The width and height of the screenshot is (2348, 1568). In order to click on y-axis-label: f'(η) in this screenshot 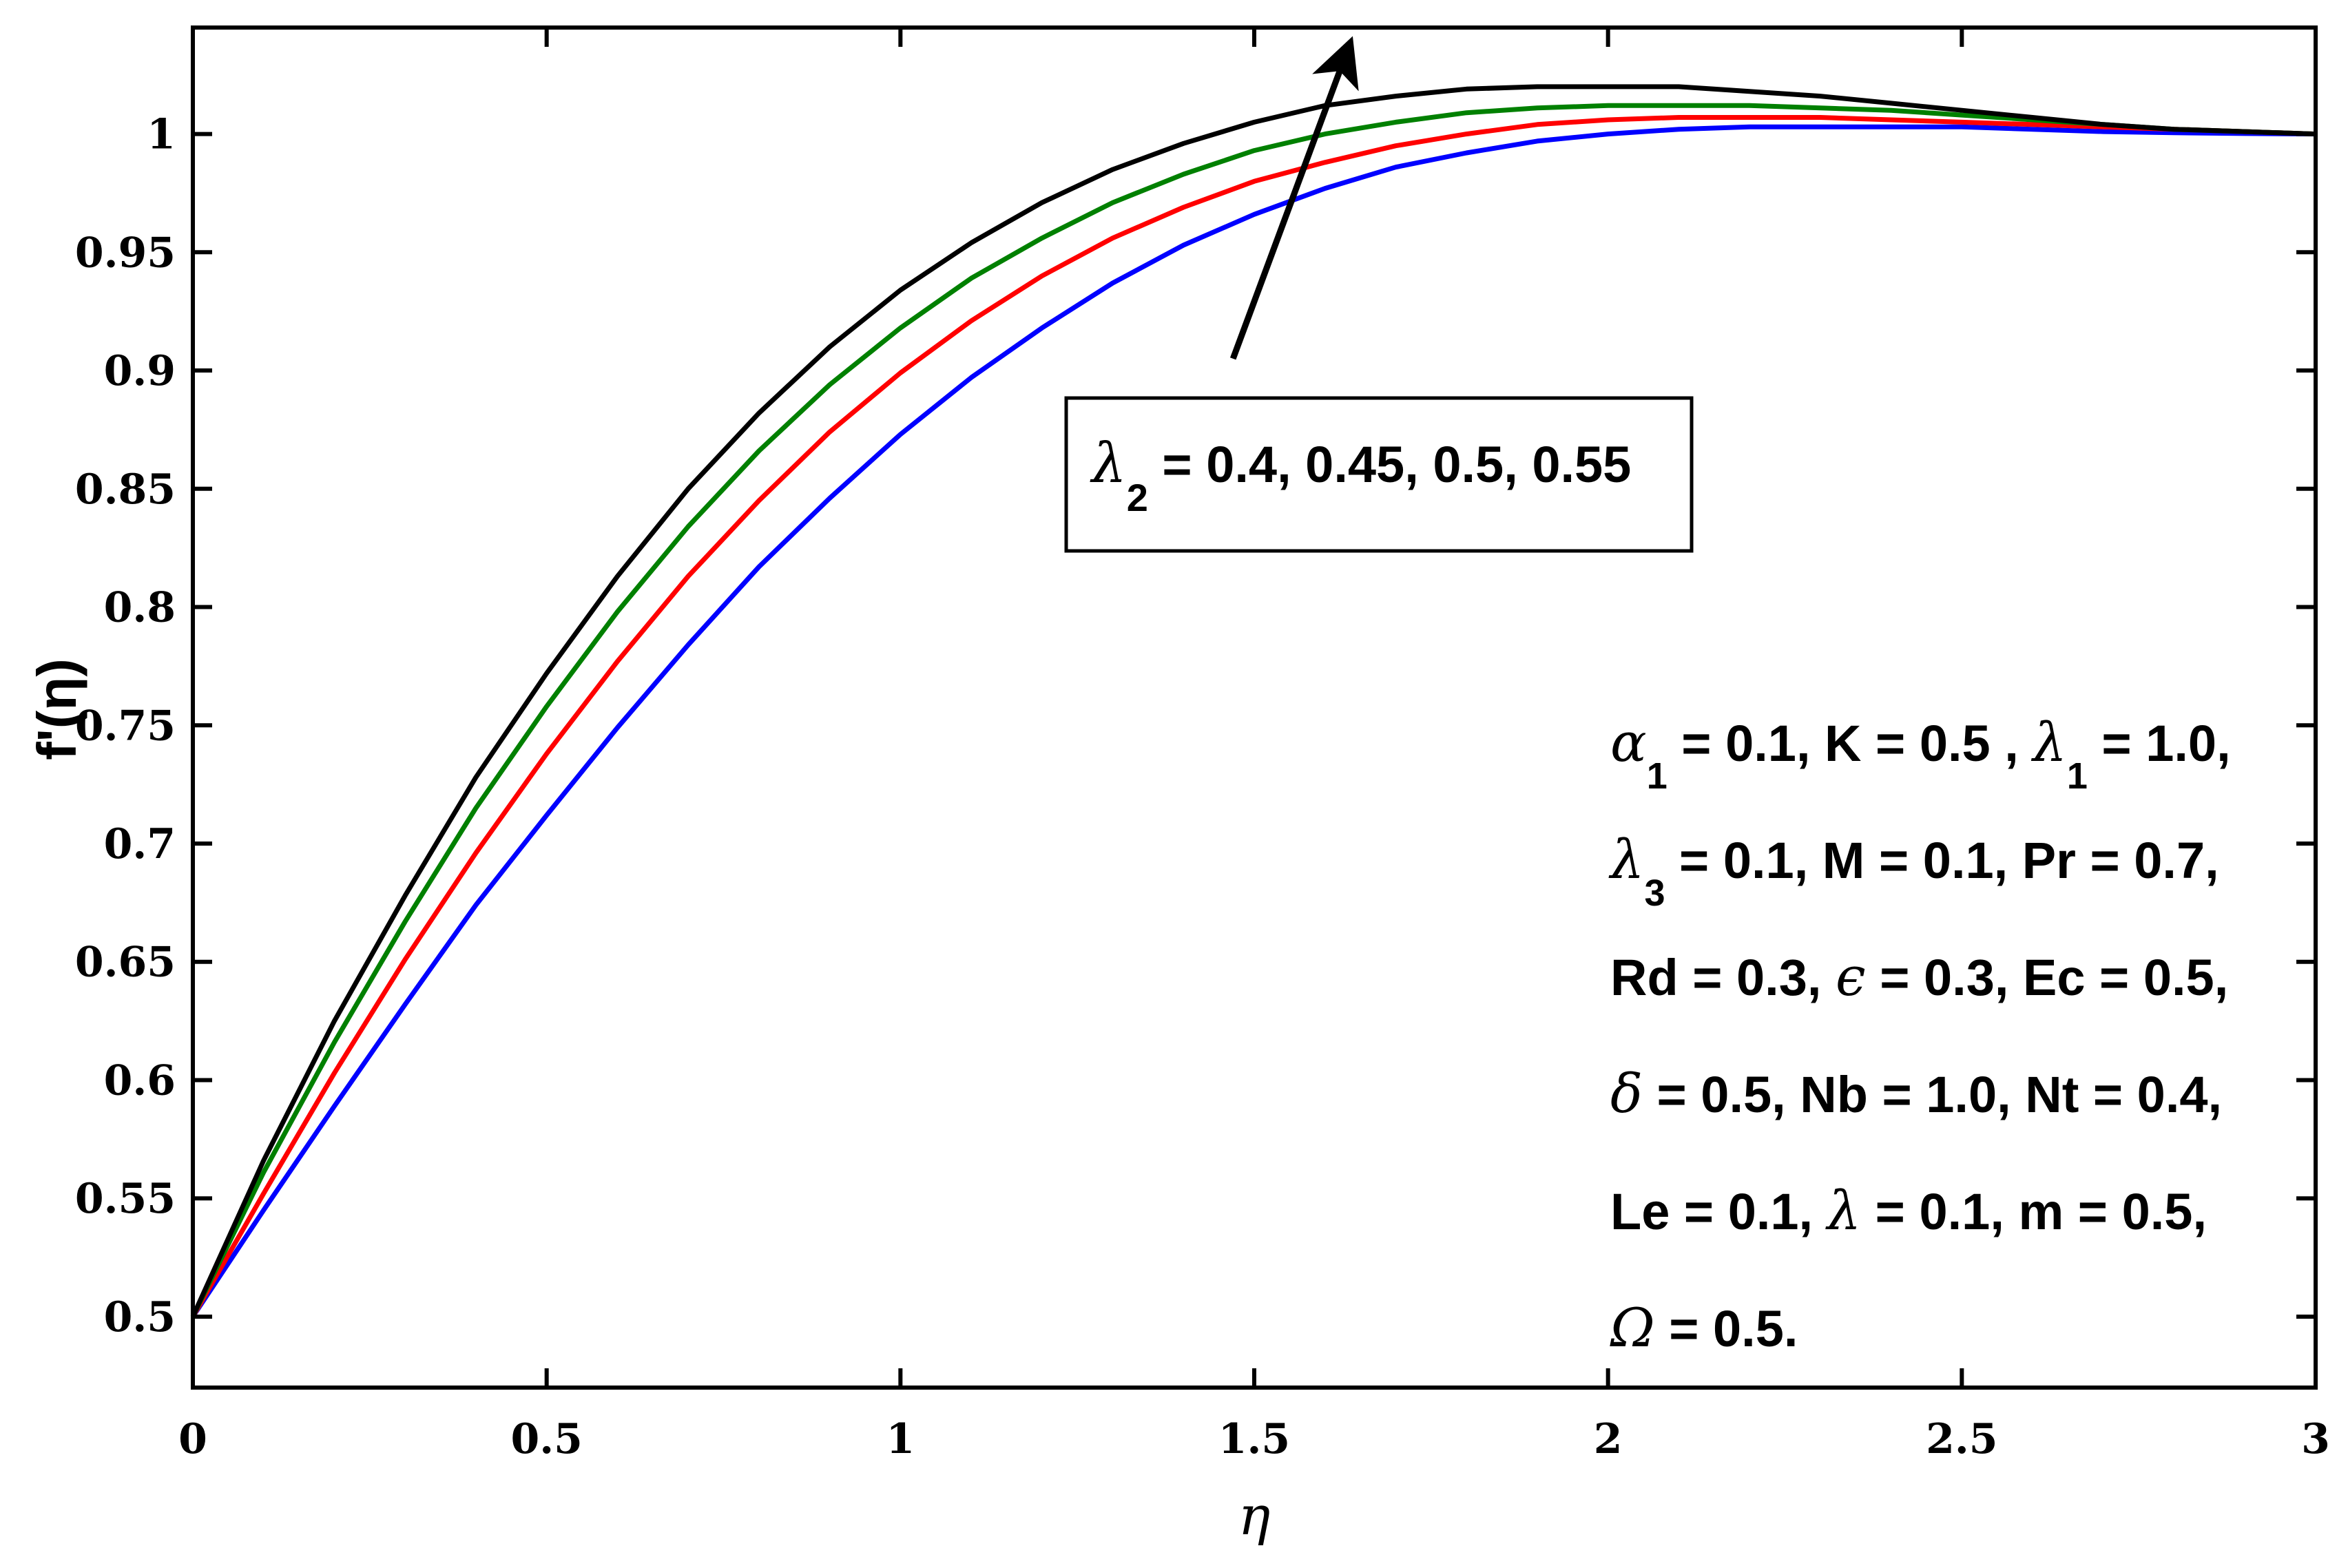, I will do `click(57, 709)`.